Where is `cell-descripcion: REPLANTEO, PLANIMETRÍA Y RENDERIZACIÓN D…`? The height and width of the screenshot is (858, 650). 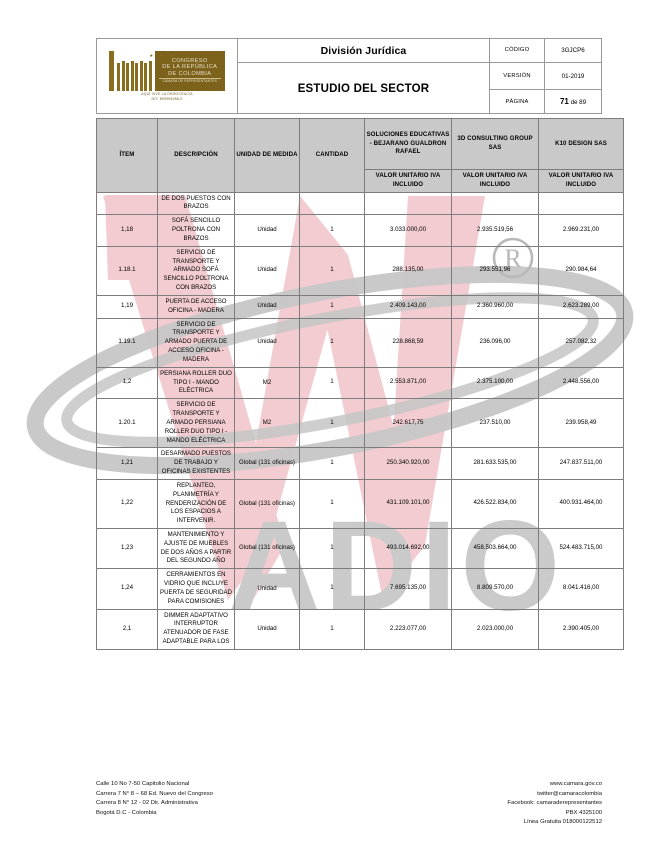
cell-descripcion: REPLANTEO, PLANIMETRÍA Y RENDERIZACIÓN D… is located at coordinates (196, 503).